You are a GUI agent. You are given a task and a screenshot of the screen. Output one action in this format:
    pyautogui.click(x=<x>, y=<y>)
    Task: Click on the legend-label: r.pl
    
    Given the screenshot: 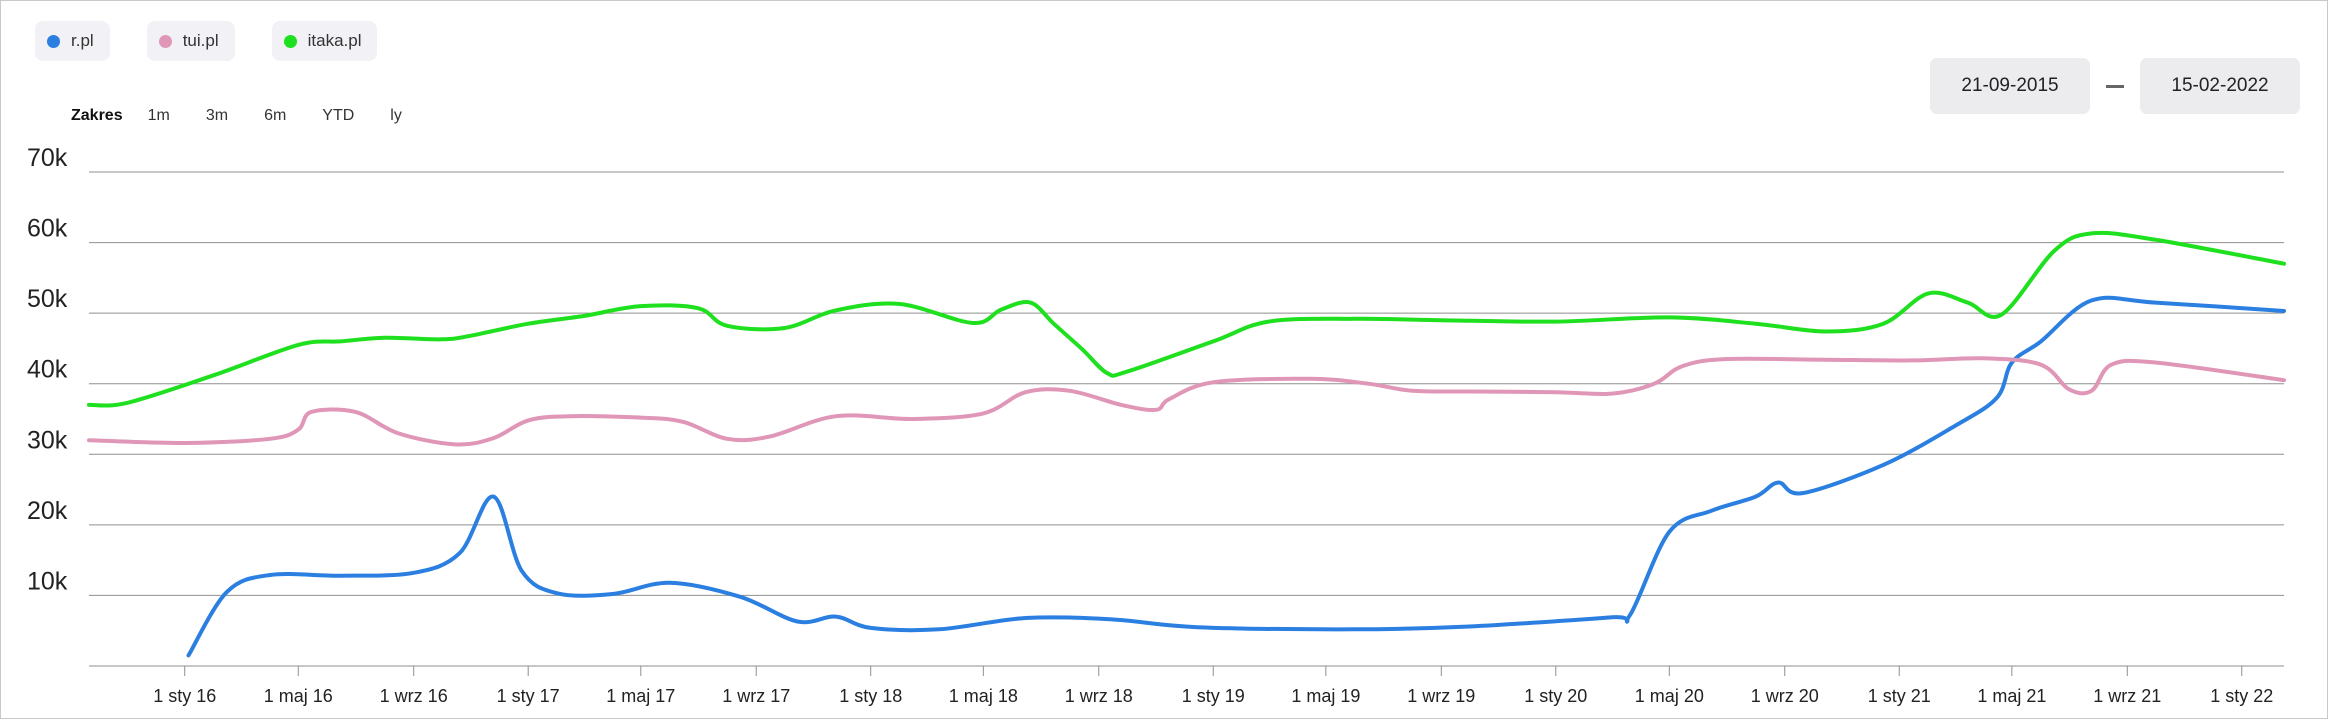 What is the action you would take?
    pyautogui.click(x=82, y=40)
    